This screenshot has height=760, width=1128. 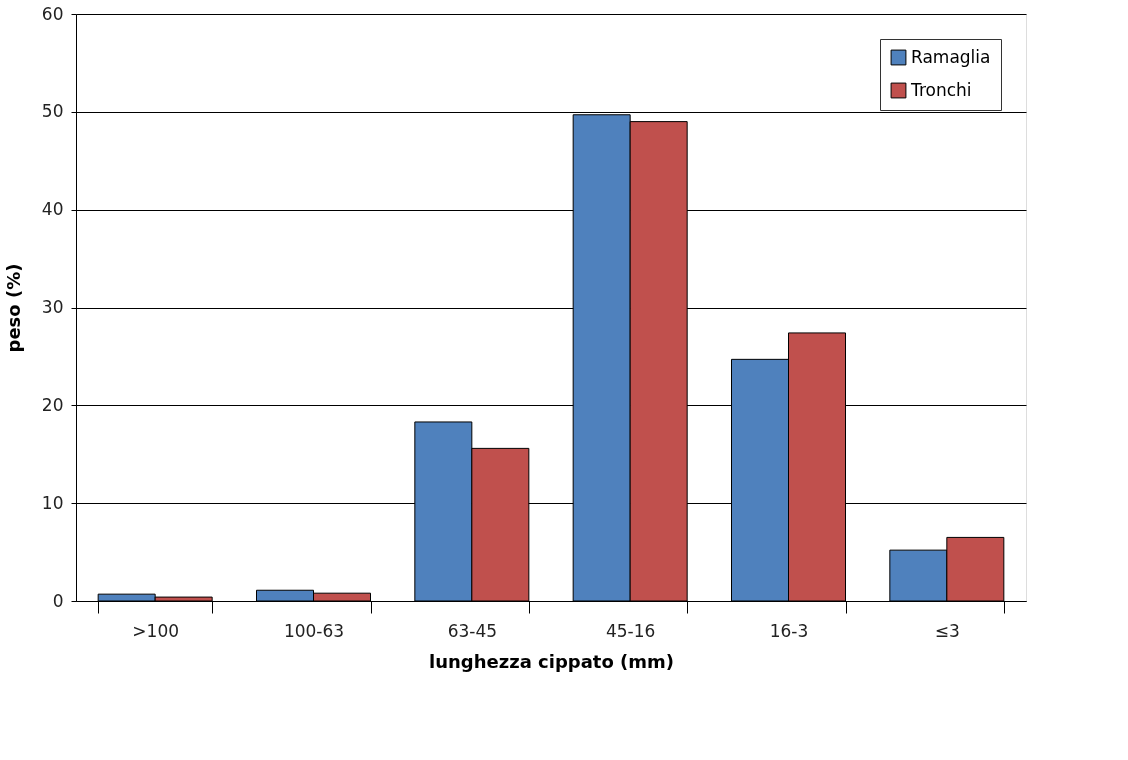 I want to click on legend-label: Ramaglia, so click(x=951, y=56).